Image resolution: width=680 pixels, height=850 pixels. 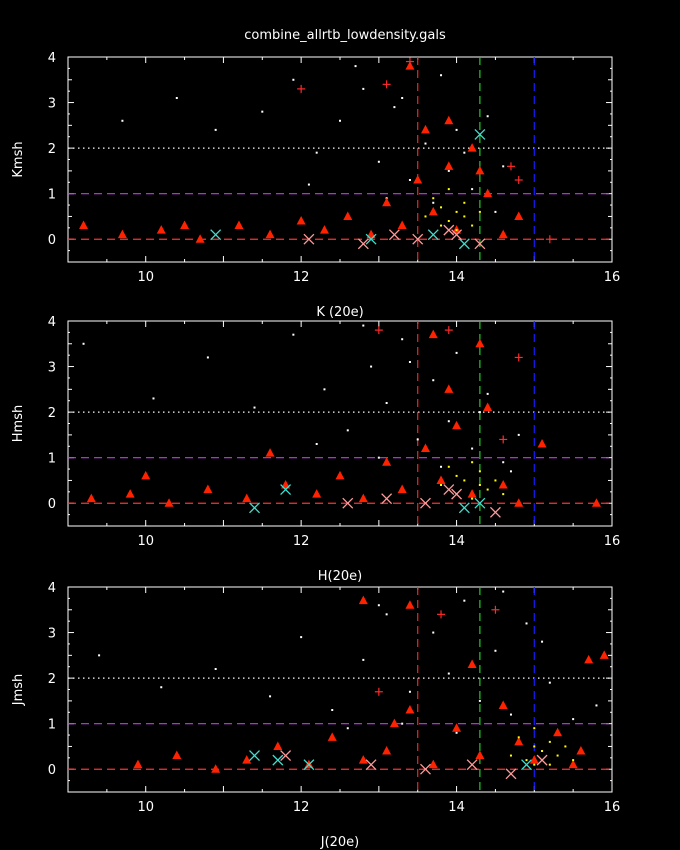 I want to click on y-axis-label: Kmsh, so click(x=18, y=159).